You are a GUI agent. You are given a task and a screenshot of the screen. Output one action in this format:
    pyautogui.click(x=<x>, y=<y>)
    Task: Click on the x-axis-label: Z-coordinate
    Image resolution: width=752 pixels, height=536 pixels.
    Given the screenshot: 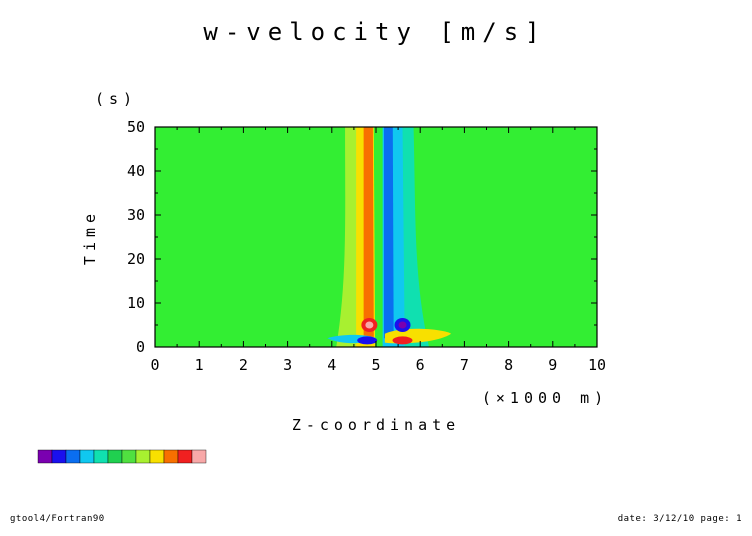 What is the action you would take?
    pyautogui.click(x=376, y=425)
    